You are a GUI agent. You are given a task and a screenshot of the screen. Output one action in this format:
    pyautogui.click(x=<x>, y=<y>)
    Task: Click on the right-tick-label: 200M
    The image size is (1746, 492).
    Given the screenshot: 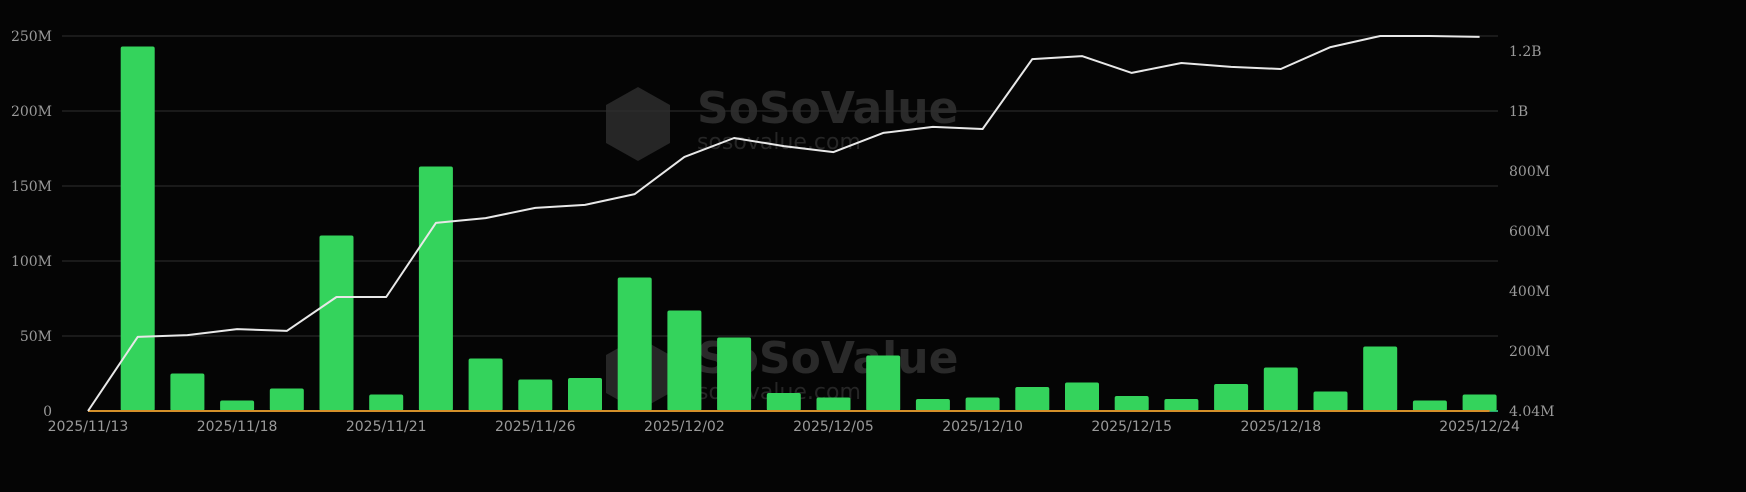 What is the action you would take?
    pyautogui.click(x=1529, y=352)
    